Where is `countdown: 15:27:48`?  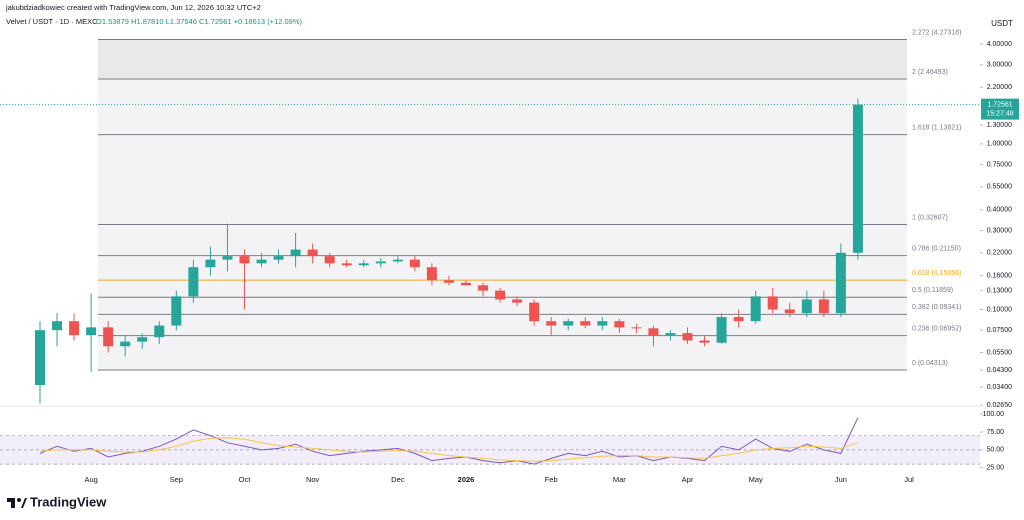
countdown: 15:27:48 is located at coordinates (999, 114).